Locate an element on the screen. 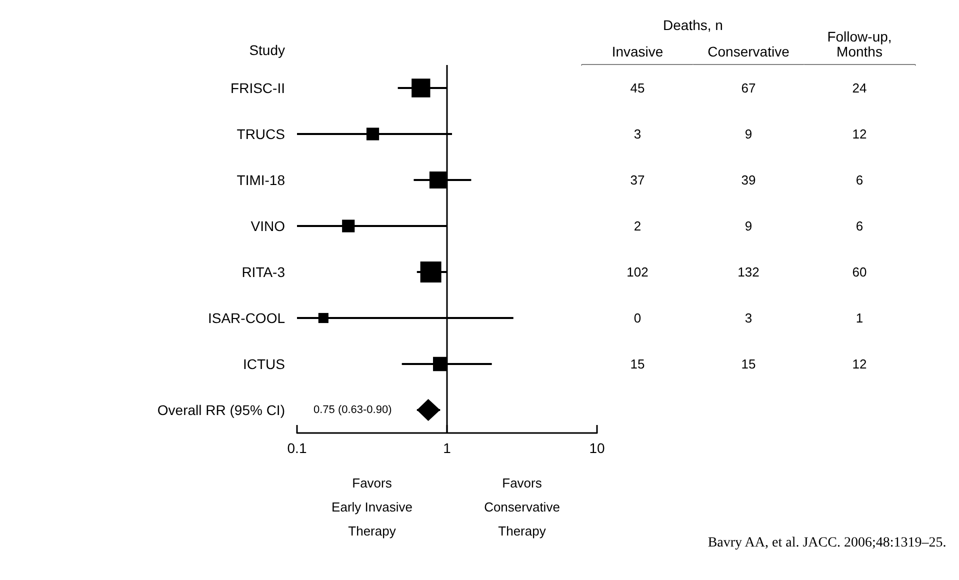 This screenshot has height=580, width=959. text: Favors Early Invasive Therapy is located at coordinates (372, 507).